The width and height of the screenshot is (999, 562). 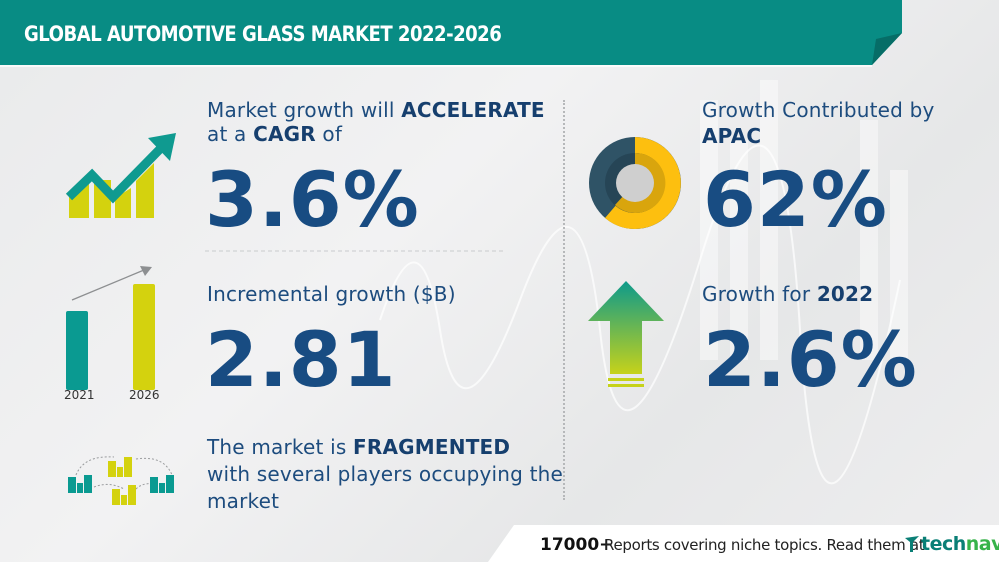 I want to click on fragmented-label-line1: The market is FRAGMENTED, so click(x=359, y=447).